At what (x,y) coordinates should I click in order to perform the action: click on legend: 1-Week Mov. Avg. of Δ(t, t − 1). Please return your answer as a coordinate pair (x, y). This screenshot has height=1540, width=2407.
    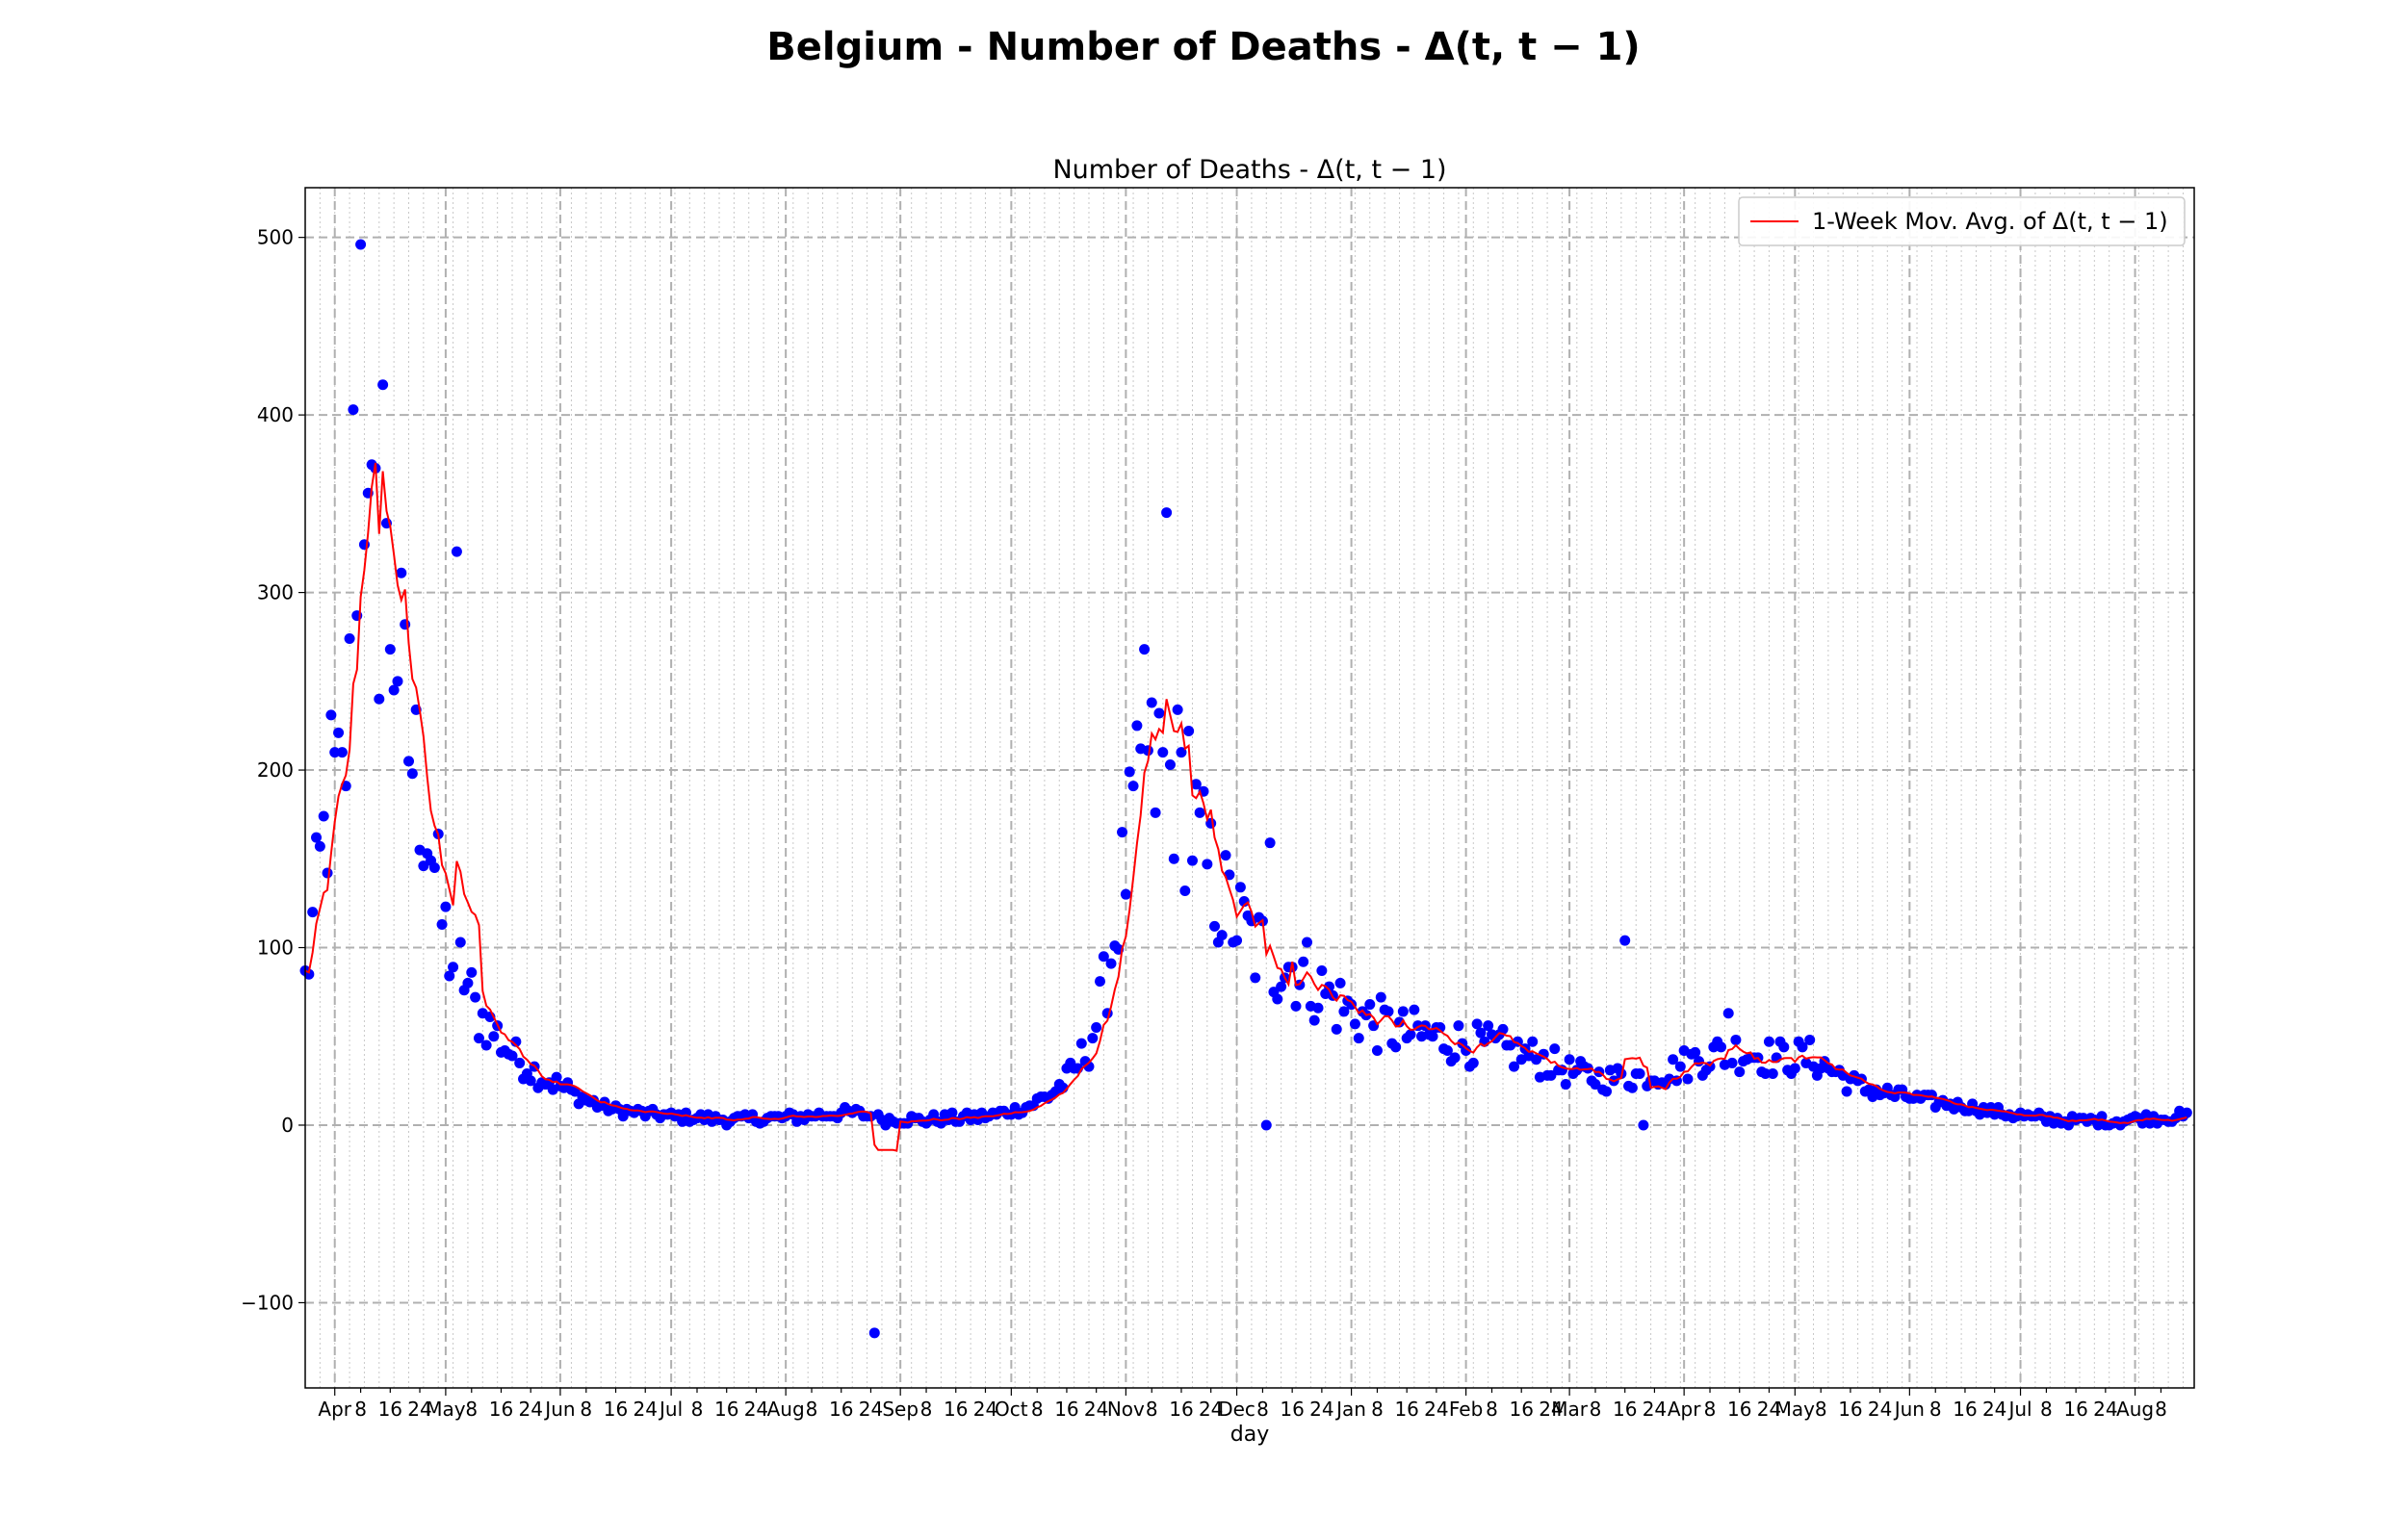
    Looking at the image, I should click on (1962, 221).